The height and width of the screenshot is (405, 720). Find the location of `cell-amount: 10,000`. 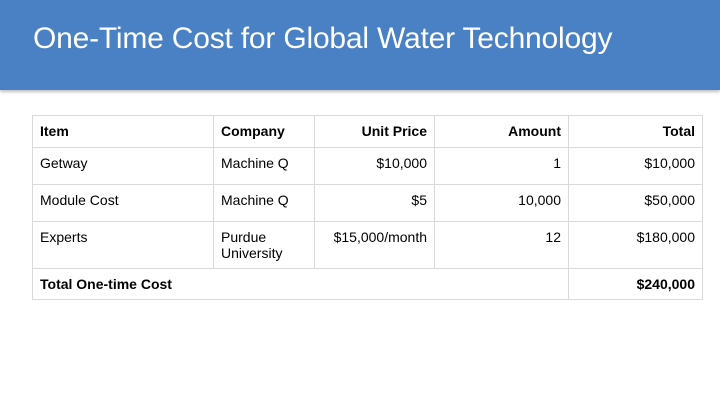

cell-amount: 10,000 is located at coordinates (501, 203).